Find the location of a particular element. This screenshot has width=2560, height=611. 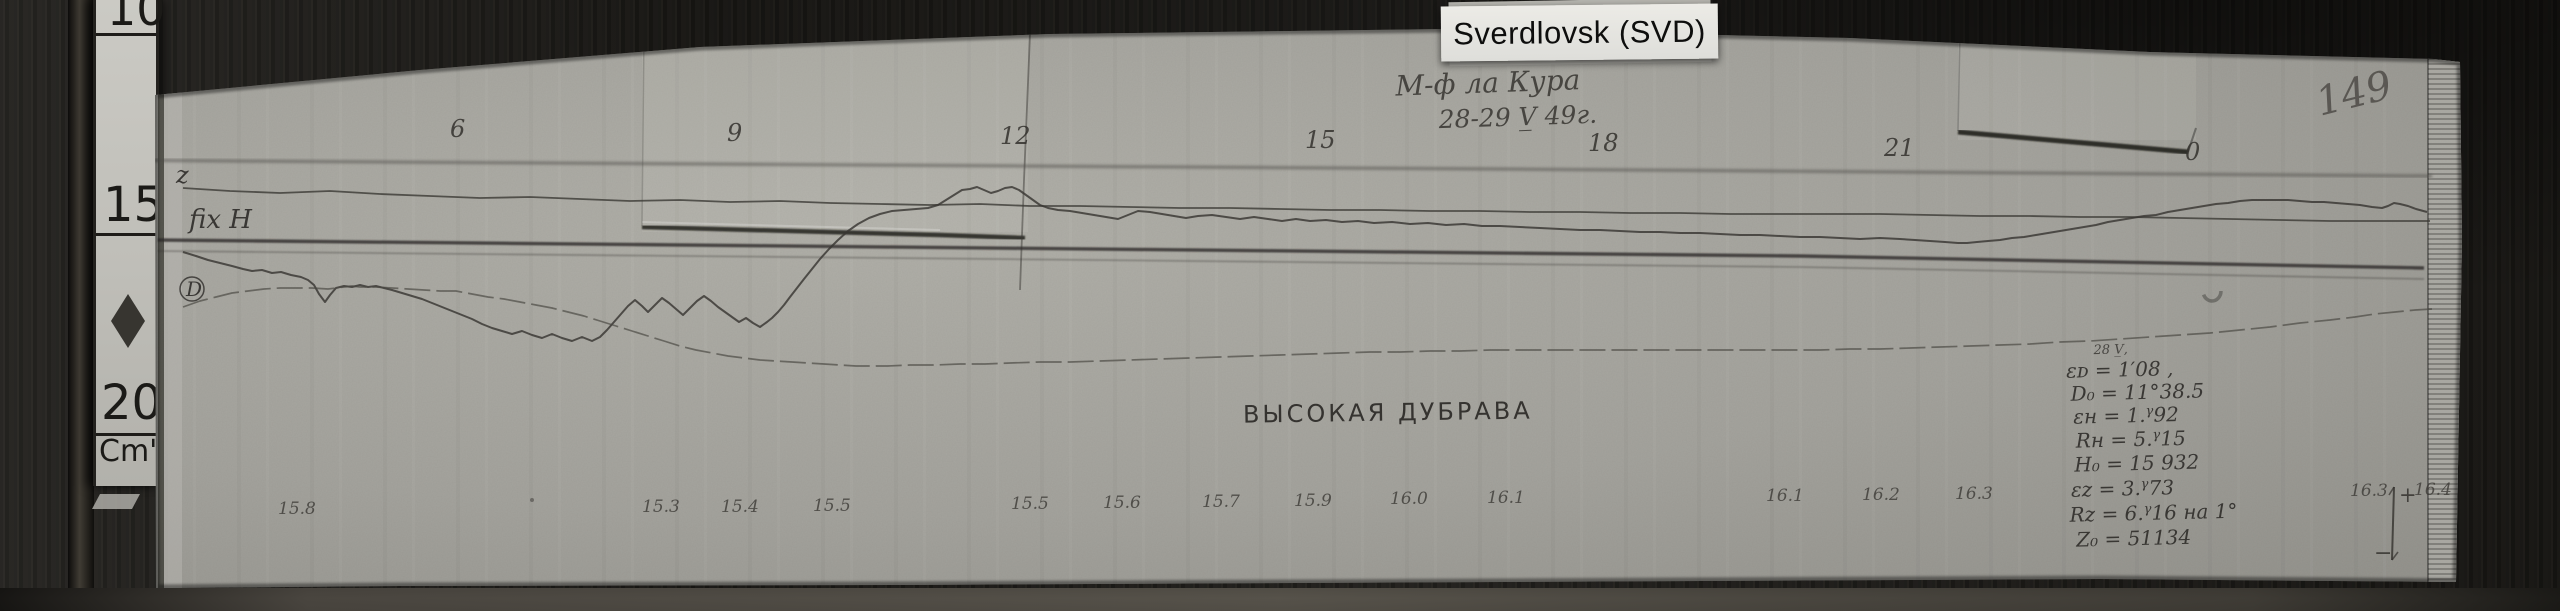

polarity-mark: + − is located at coordinates (2395, 524).